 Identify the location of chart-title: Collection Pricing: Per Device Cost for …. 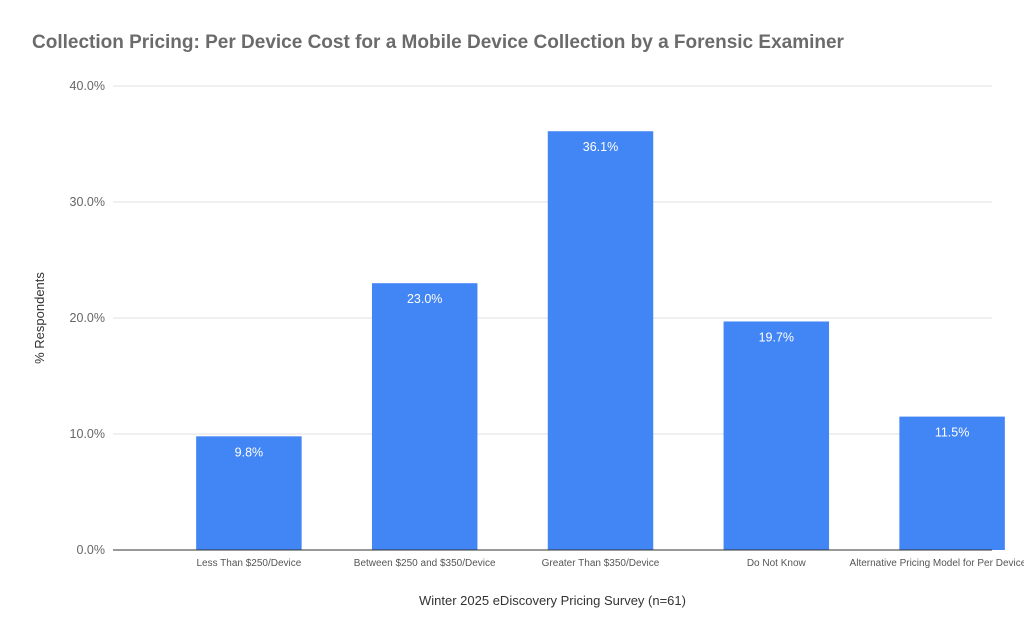
(438, 42).